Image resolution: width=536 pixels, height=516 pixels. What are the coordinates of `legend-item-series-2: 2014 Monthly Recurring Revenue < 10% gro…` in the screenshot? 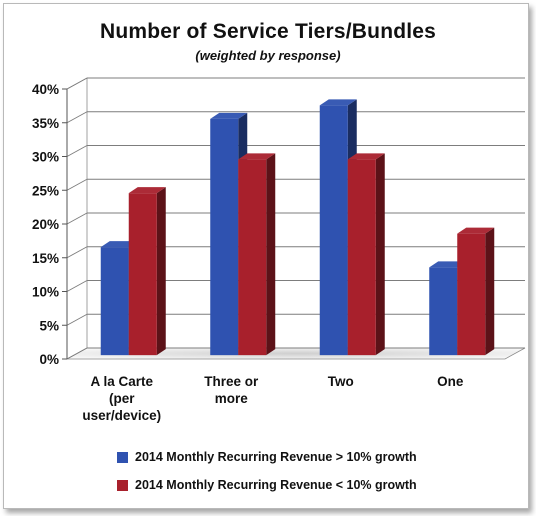 It's located at (267, 485).